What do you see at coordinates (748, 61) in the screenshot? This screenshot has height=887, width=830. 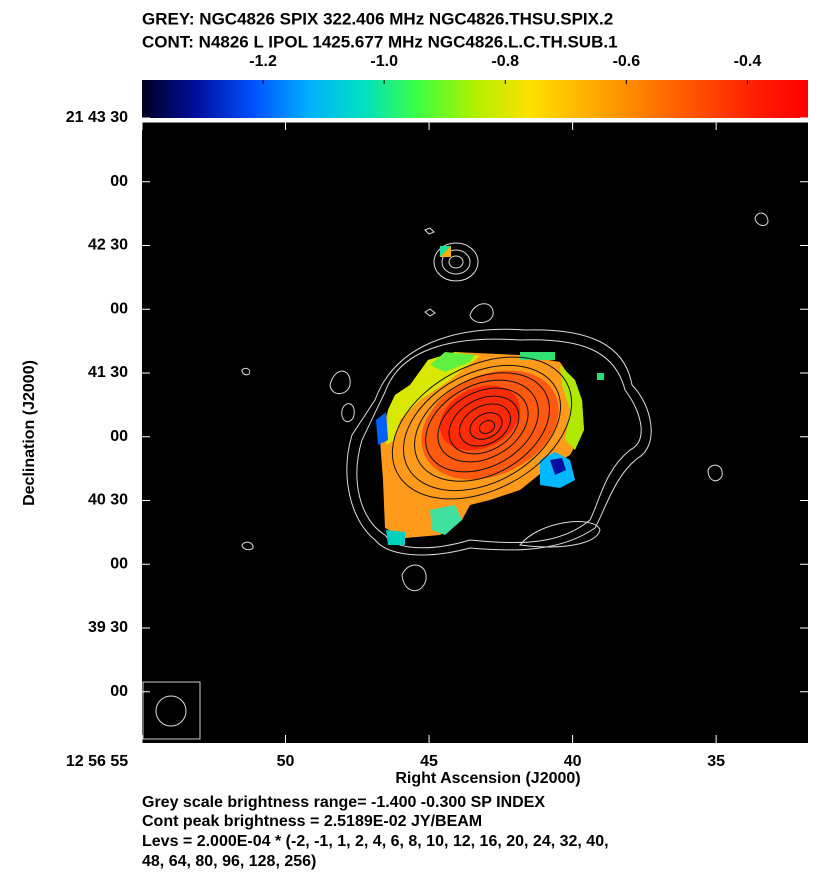 I see `colorbar-tick-label: -0.4` at bounding box center [748, 61].